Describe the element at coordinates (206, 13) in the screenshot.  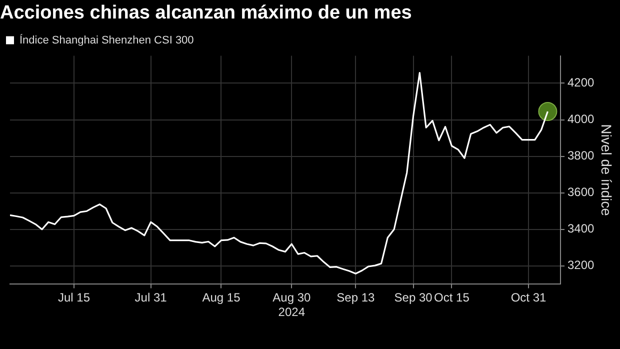
I see `chart-title: Acciones chinas alcanzan máximo de un mes` at that location.